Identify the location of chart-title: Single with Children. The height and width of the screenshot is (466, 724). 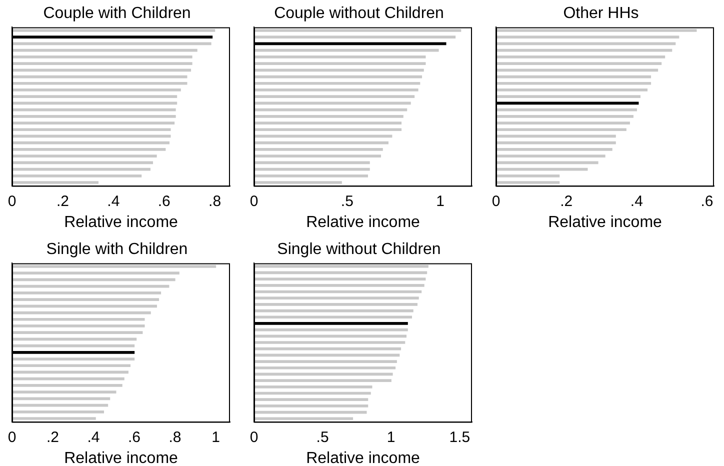
(117, 249).